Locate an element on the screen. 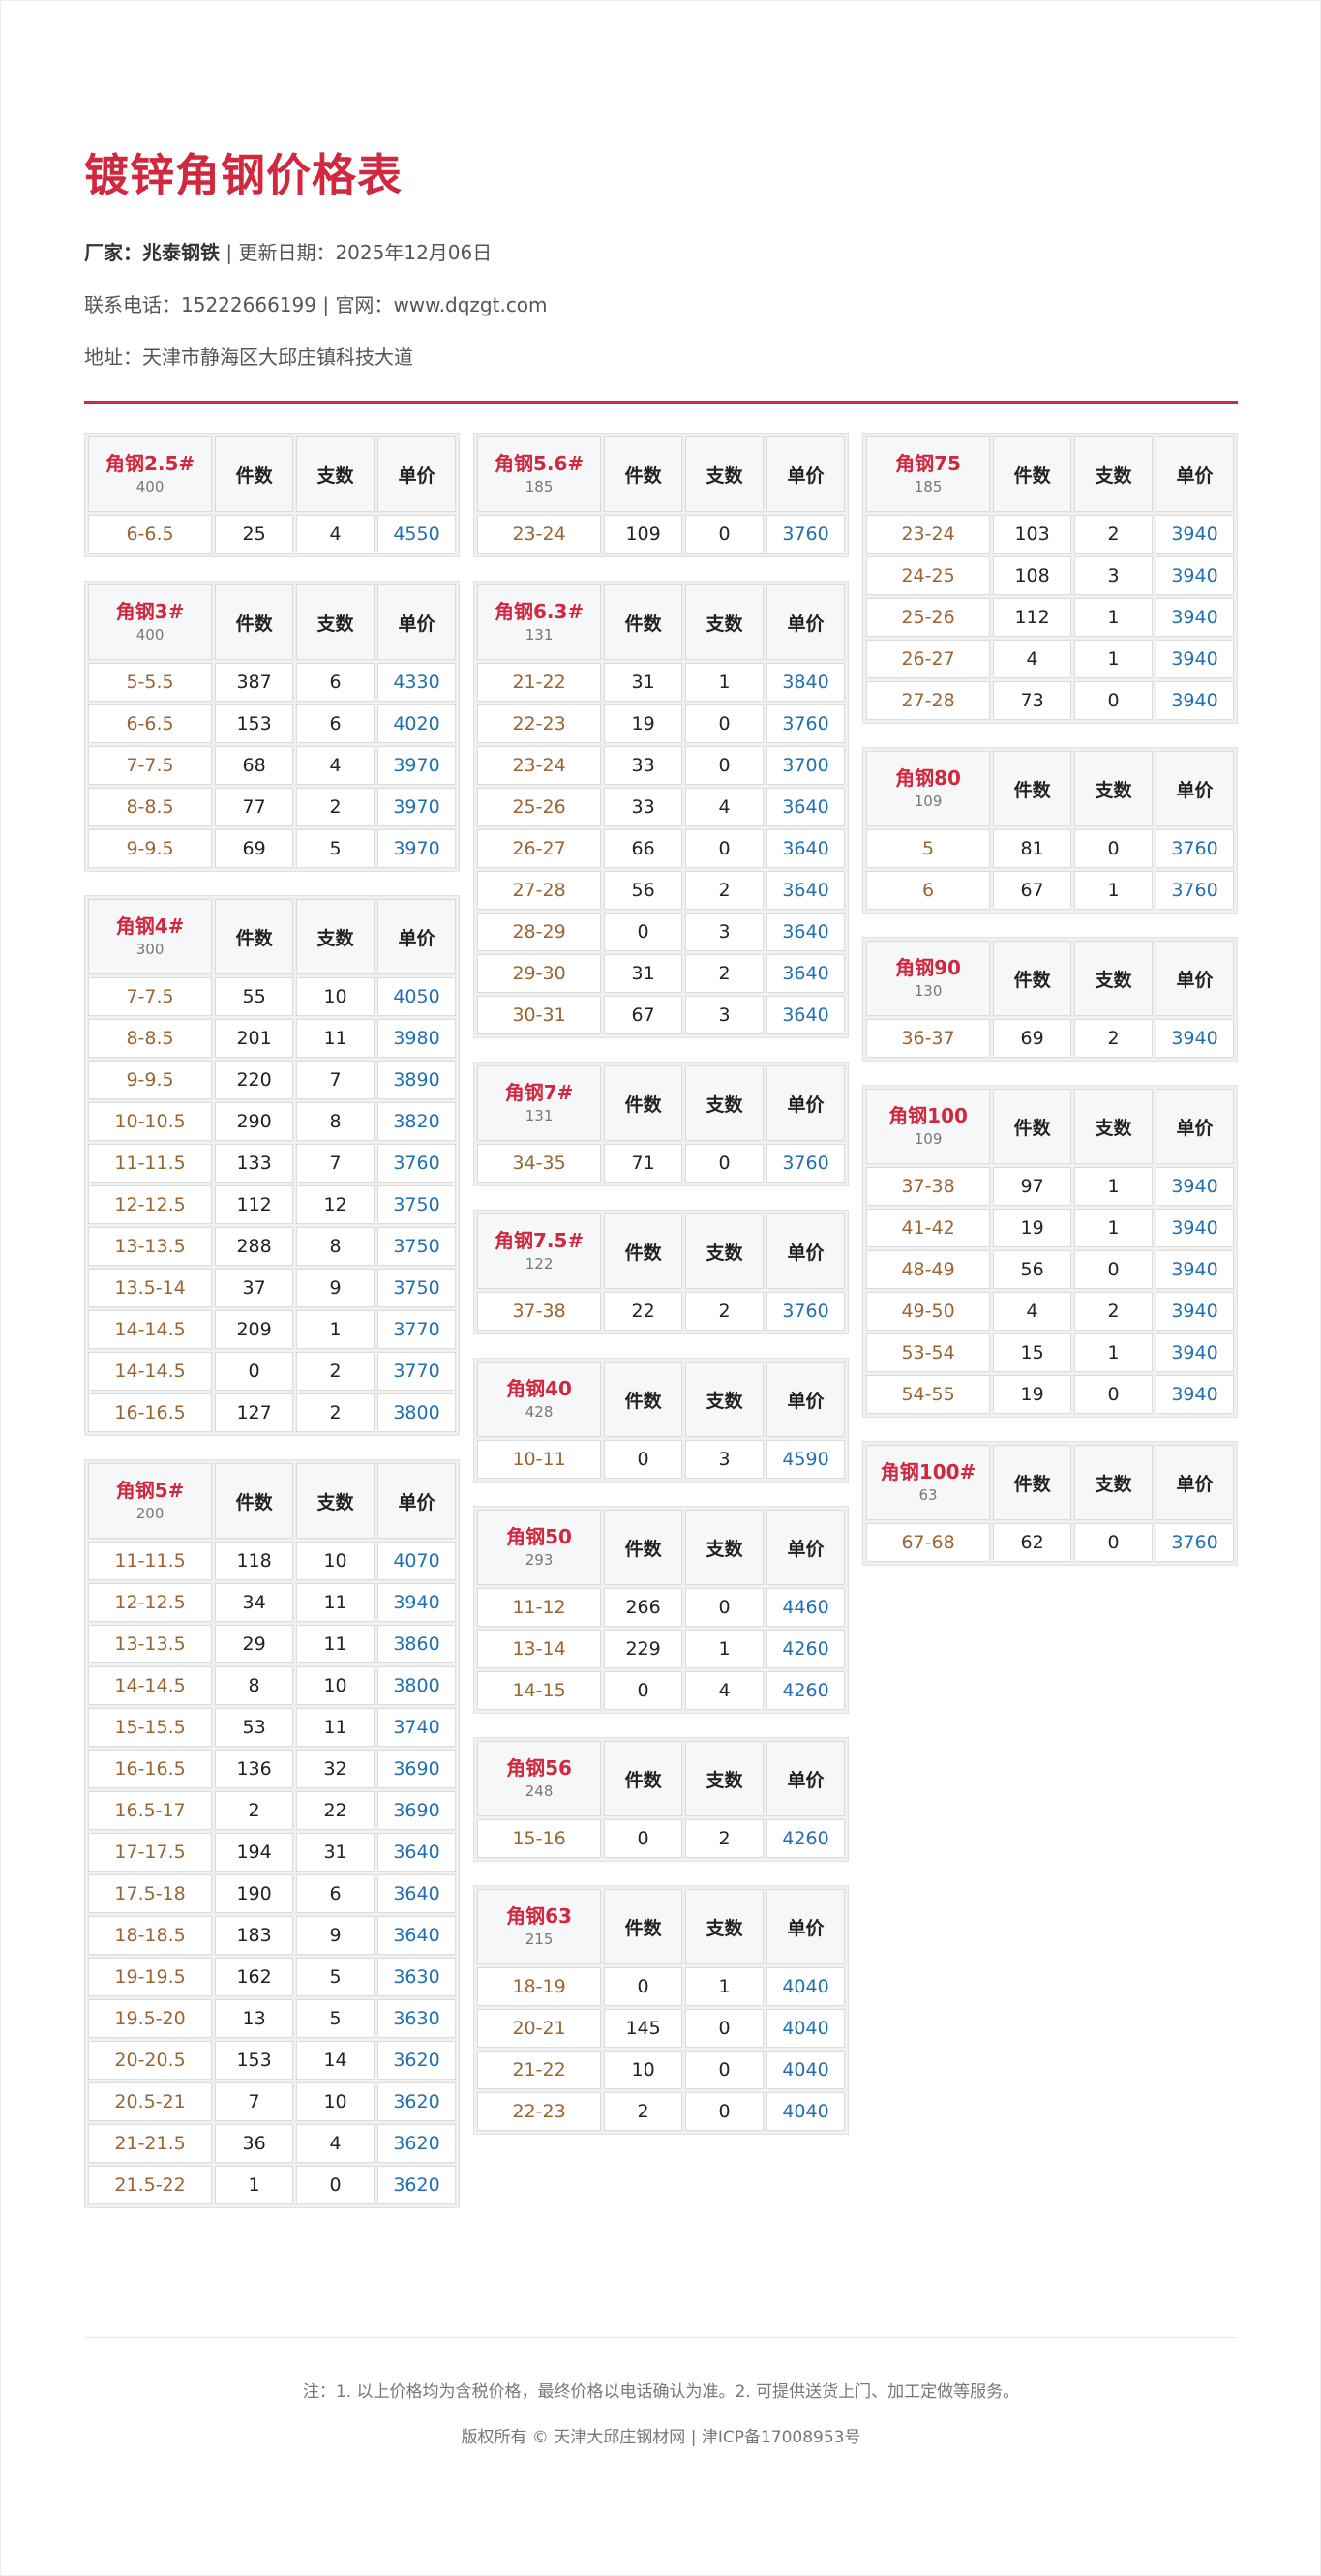 Image resolution: width=1321 pixels, height=2576 pixels. bundles-cell: 11 is located at coordinates (335, 1644).